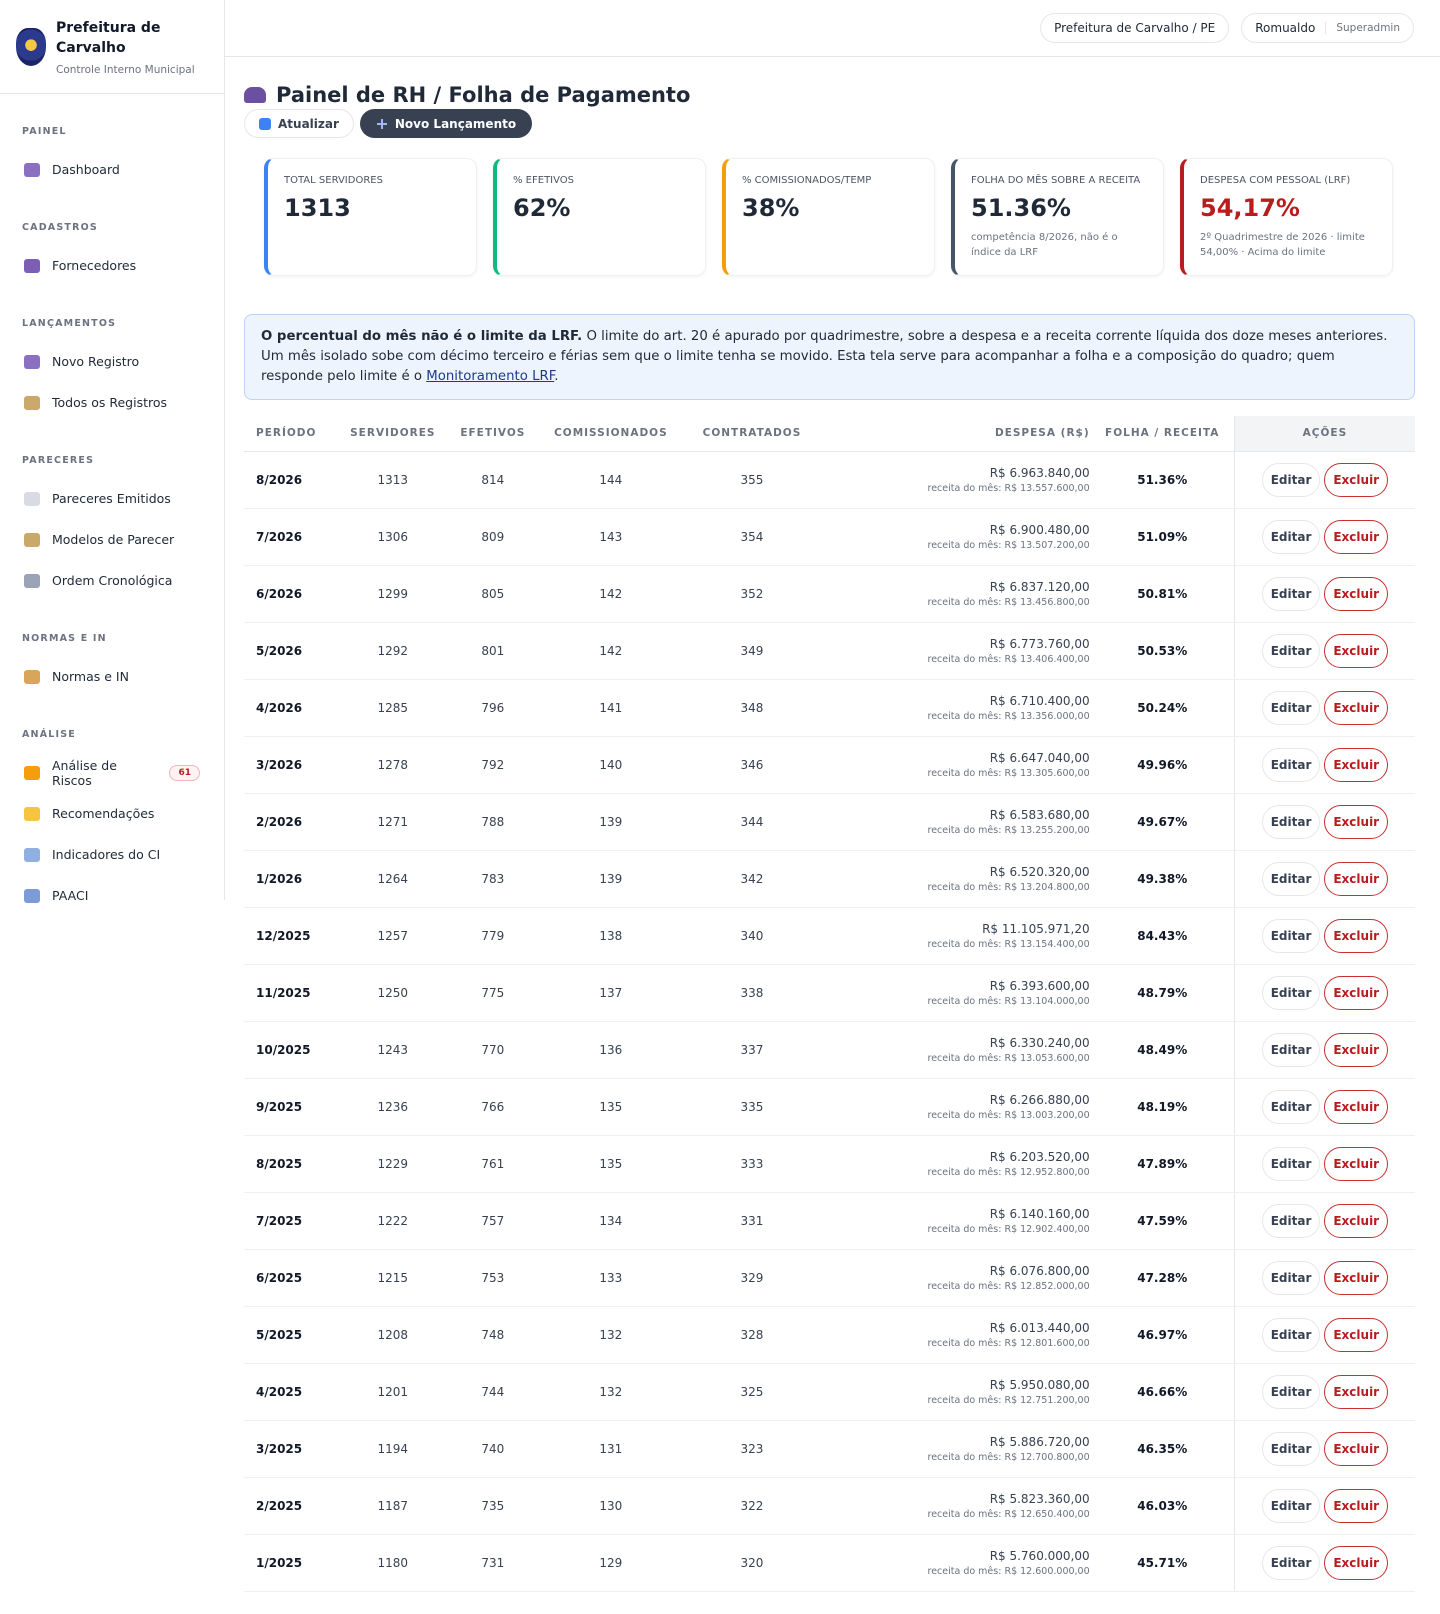  What do you see at coordinates (493, 993) in the screenshot?
I see `count: 775` at bounding box center [493, 993].